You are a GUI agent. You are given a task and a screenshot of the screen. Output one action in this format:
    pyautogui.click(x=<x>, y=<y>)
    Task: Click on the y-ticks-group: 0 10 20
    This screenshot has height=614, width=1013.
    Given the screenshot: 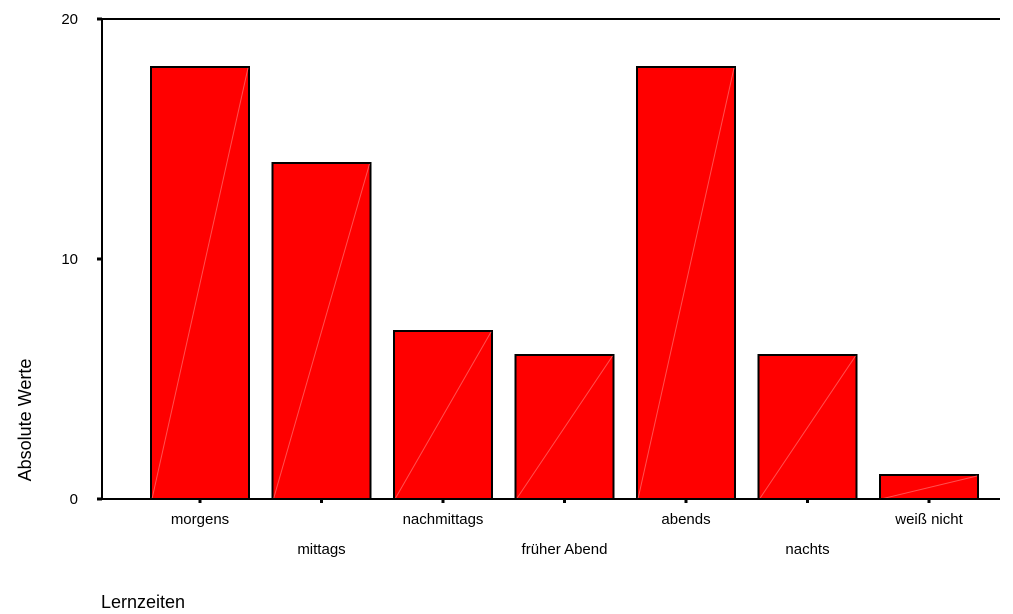 What is the action you would take?
    pyautogui.click(x=81, y=259)
    